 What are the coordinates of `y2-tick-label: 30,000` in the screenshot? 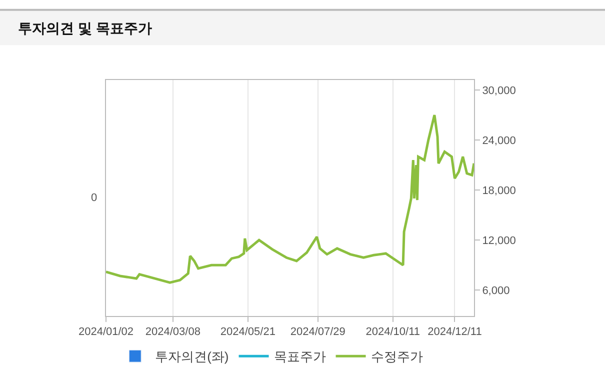 It's located at (499, 90).